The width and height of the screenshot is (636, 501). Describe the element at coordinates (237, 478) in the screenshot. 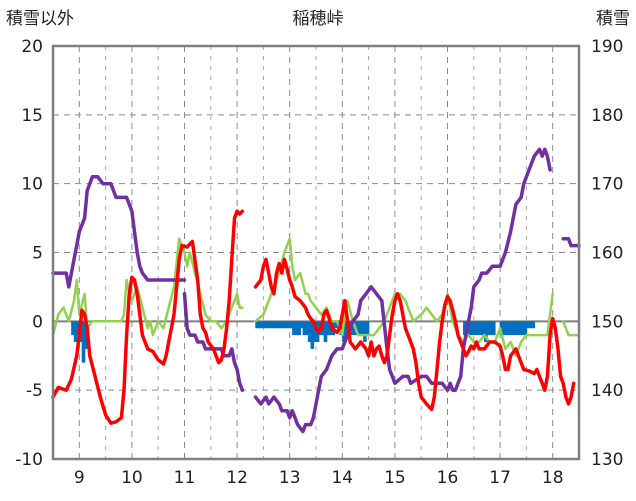

I see `x-tick: 12` at that location.